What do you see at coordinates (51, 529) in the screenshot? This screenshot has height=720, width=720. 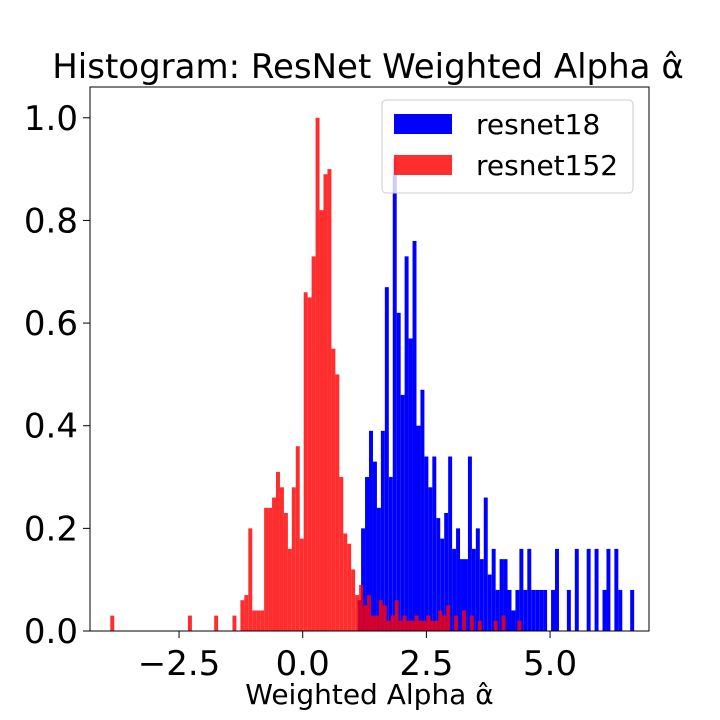 I see `y-tick-label: 0.2` at bounding box center [51, 529].